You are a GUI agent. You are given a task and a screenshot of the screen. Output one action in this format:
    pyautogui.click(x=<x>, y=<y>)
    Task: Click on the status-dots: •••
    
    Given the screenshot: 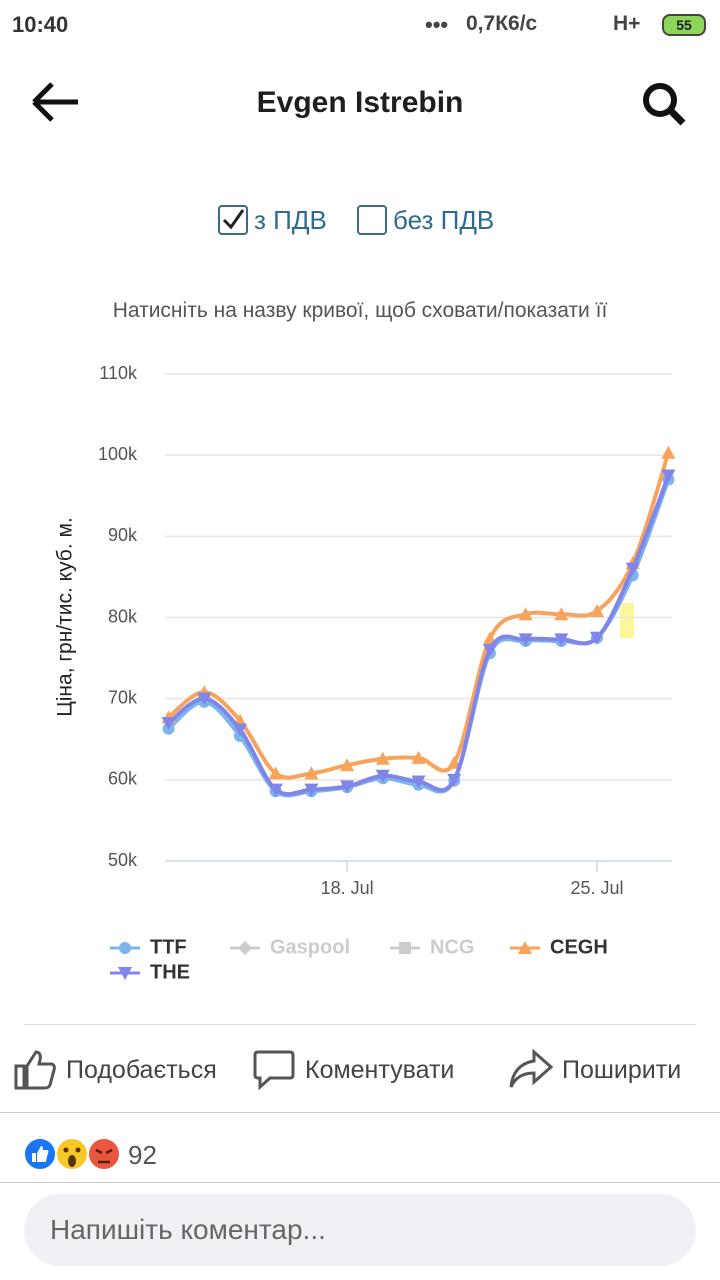 What is the action you would take?
    pyautogui.click(x=437, y=24)
    